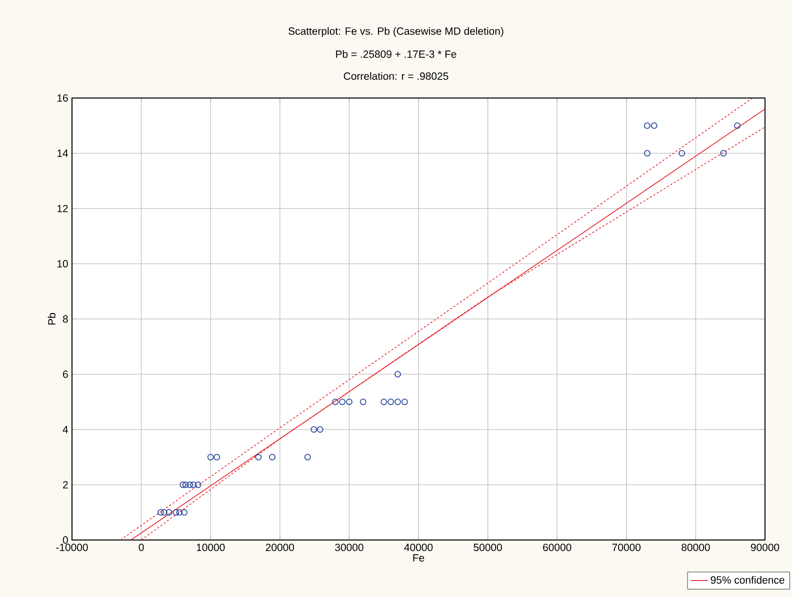 Image resolution: width=792 pixels, height=597 pixels. What do you see at coordinates (488, 548) in the screenshot?
I see `x-tick-label: 50000` at bounding box center [488, 548].